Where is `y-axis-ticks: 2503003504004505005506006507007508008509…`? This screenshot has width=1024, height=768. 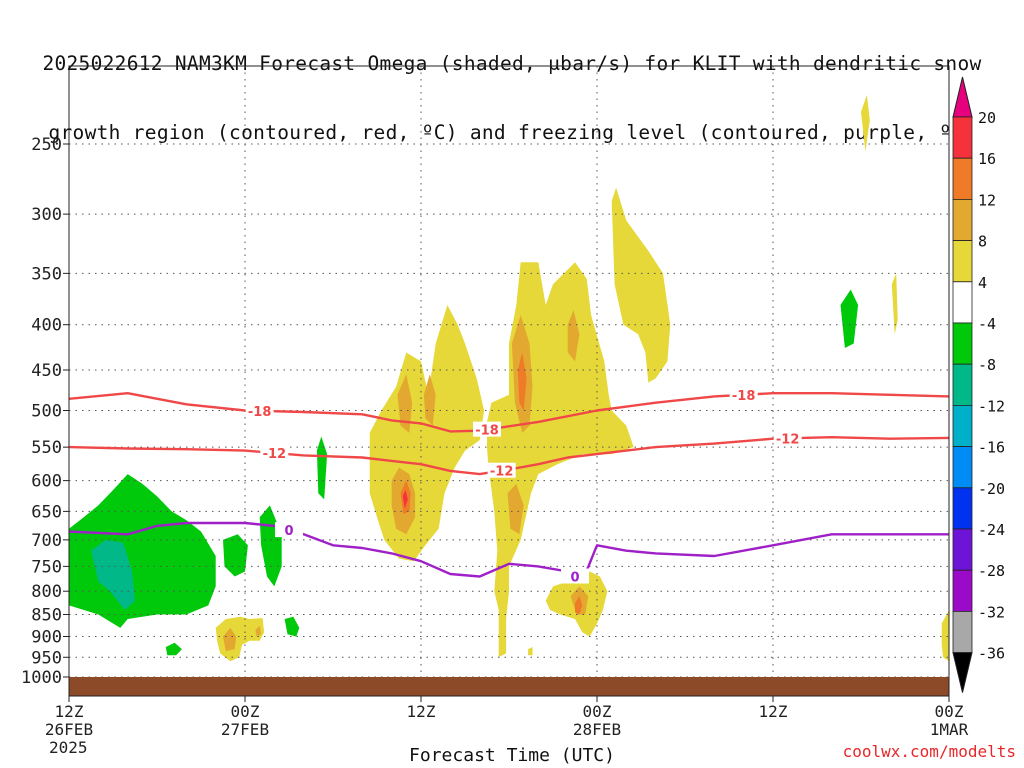
y-axis-ticks: 2503003504004505005506006507007508008509… is located at coordinates (45, 411).